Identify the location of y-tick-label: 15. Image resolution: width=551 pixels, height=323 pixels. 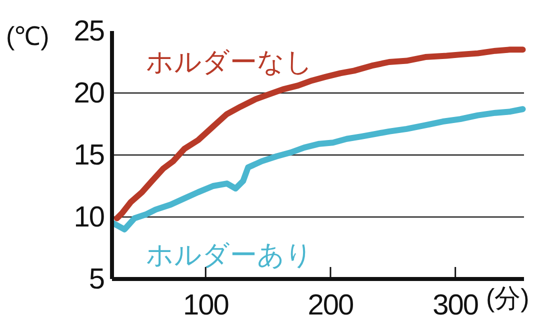
(89, 155).